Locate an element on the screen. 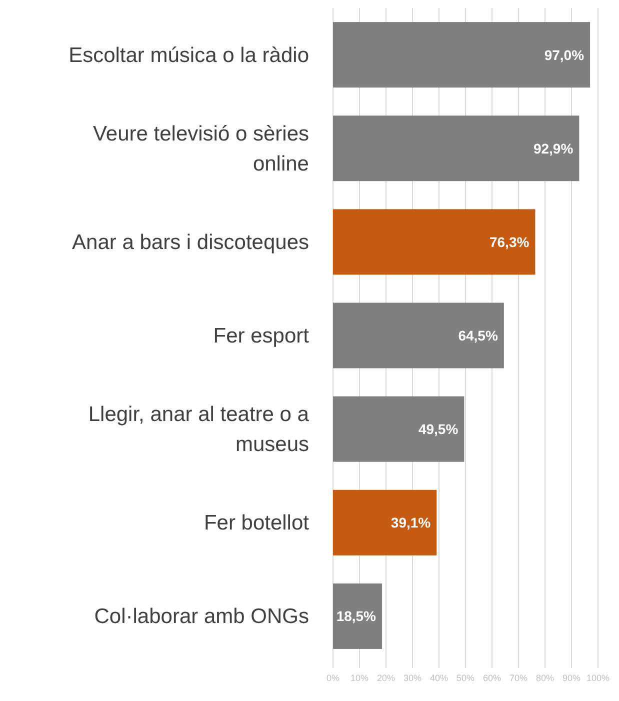 The image size is (619, 701). y-tick-label: Col·laborar amb ONGs is located at coordinates (201, 616).